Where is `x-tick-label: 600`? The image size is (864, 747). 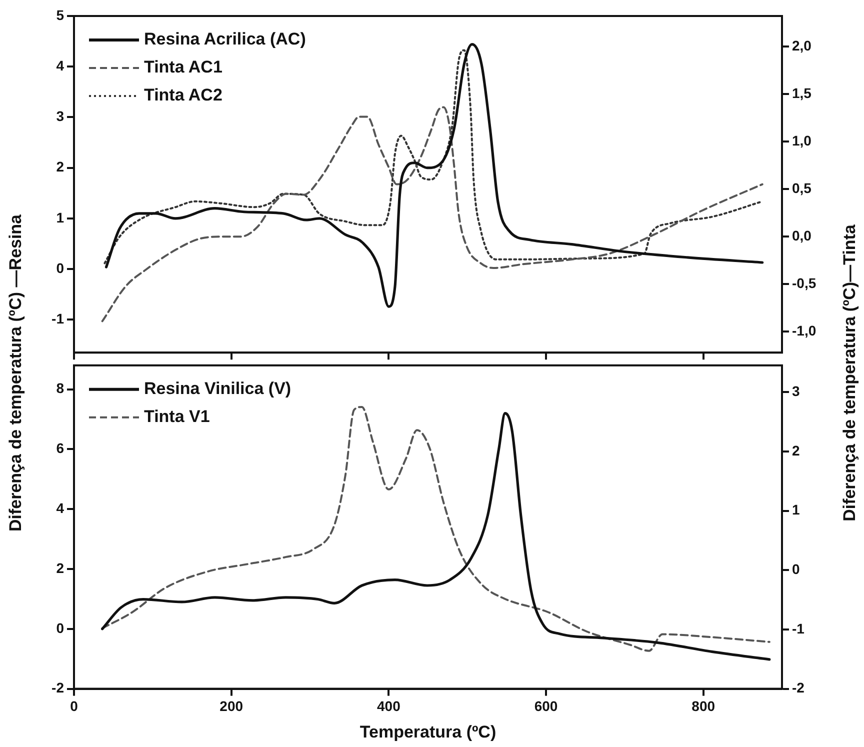 x-tick-label: 600 is located at coordinates (546, 706).